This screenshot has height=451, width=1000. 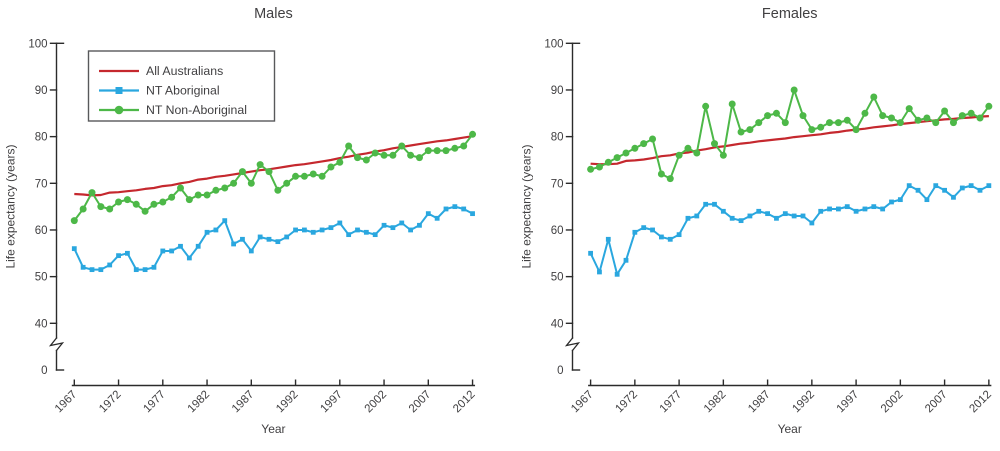 What do you see at coordinates (154, 402) in the screenshot?
I see `x-tick-label: 1977` at bounding box center [154, 402].